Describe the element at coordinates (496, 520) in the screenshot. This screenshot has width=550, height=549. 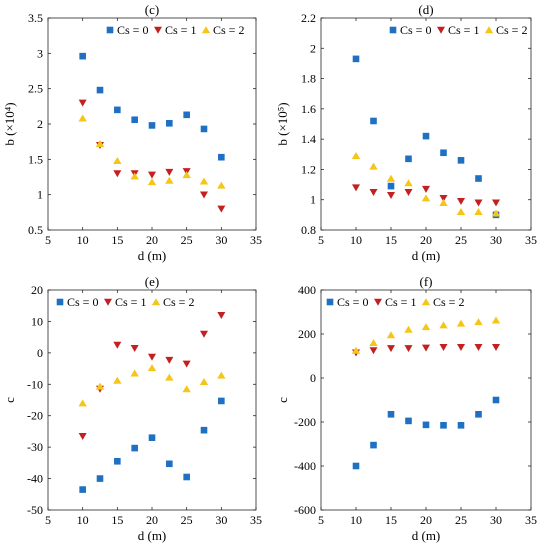
I see `x-tick-label: 30` at that location.